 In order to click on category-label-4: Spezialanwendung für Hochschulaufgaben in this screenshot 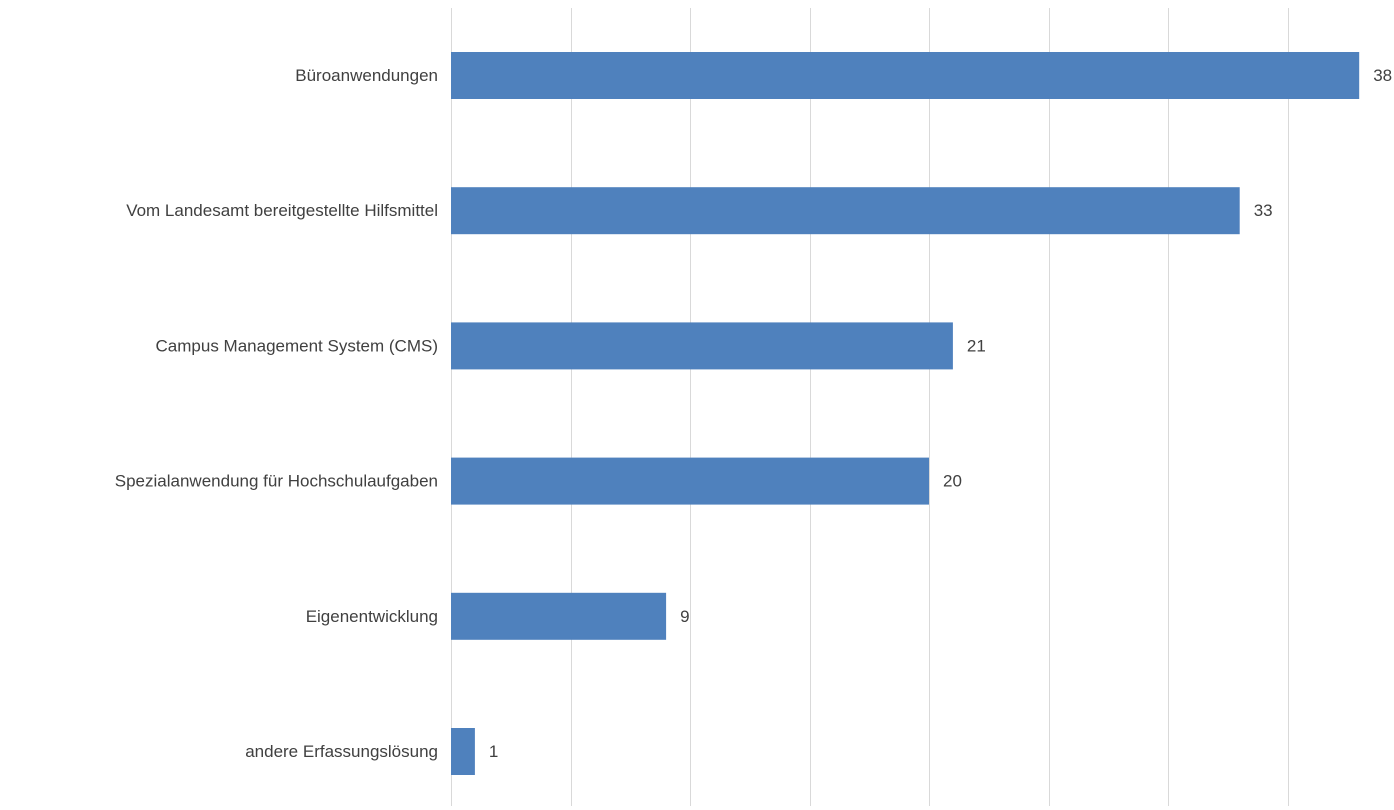, I will do `click(276, 481)`.